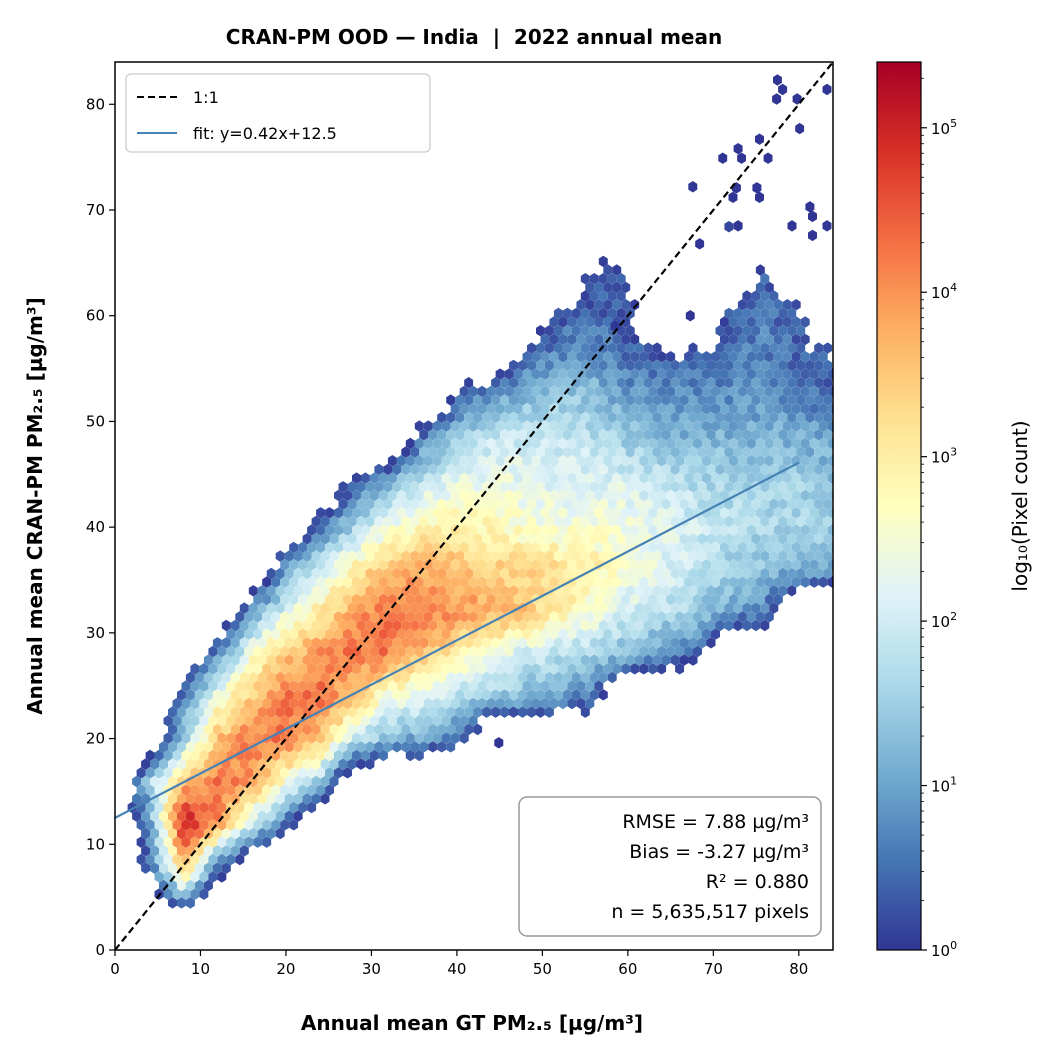 The height and width of the screenshot is (1063, 1051). I want to click on colorbar-tick-label: 102, so click(944, 620).